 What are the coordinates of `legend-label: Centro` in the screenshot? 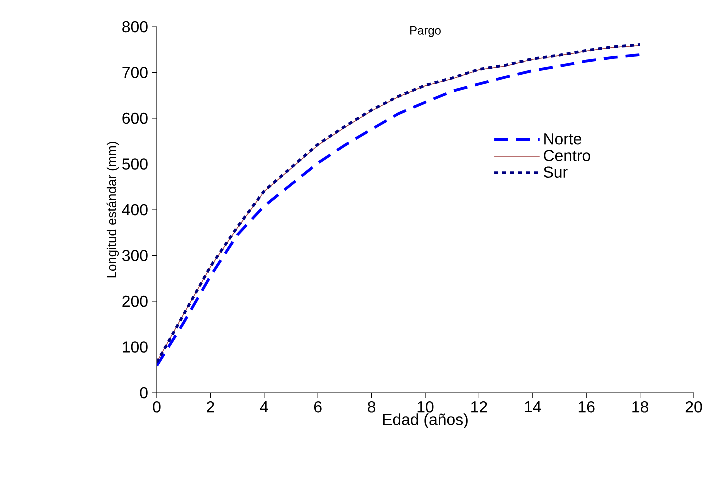 It's located at (567, 156).